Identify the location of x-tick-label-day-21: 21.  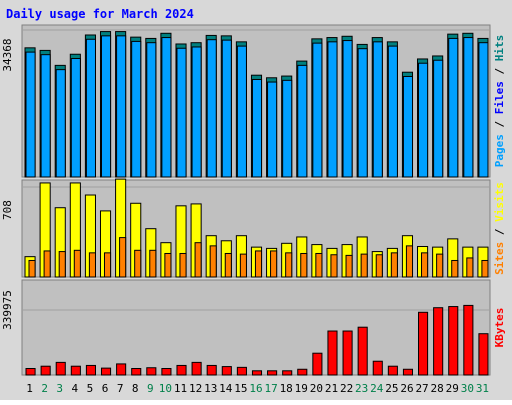
(331, 388).